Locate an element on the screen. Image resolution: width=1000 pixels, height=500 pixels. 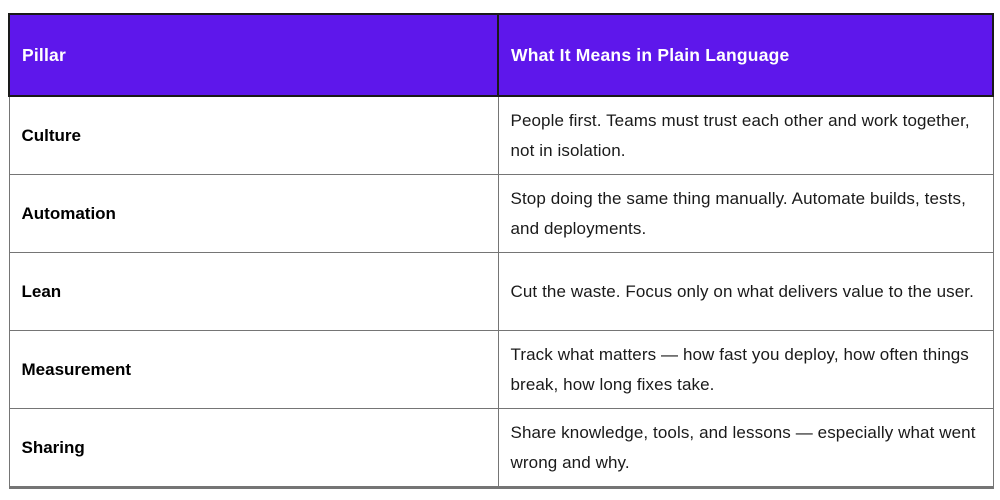
column-header-meaning: What It Means in Plain Language is located at coordinates (745, 55).